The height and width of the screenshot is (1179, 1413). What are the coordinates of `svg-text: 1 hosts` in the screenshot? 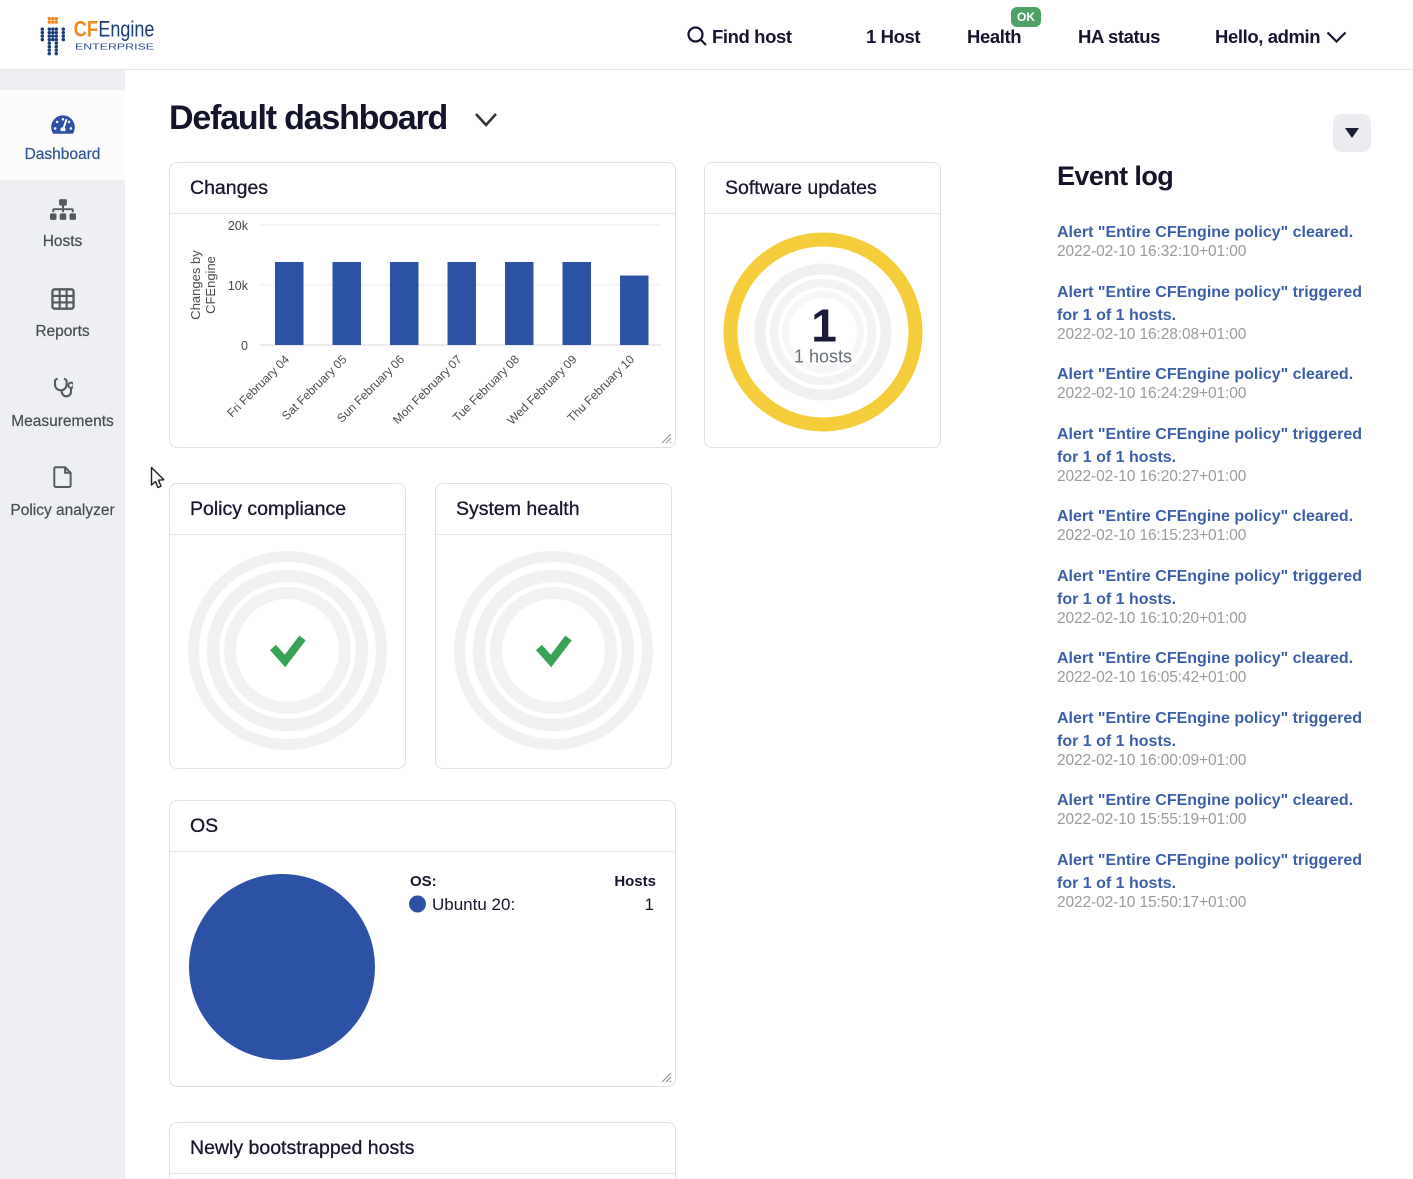 It's located at (823, 357).